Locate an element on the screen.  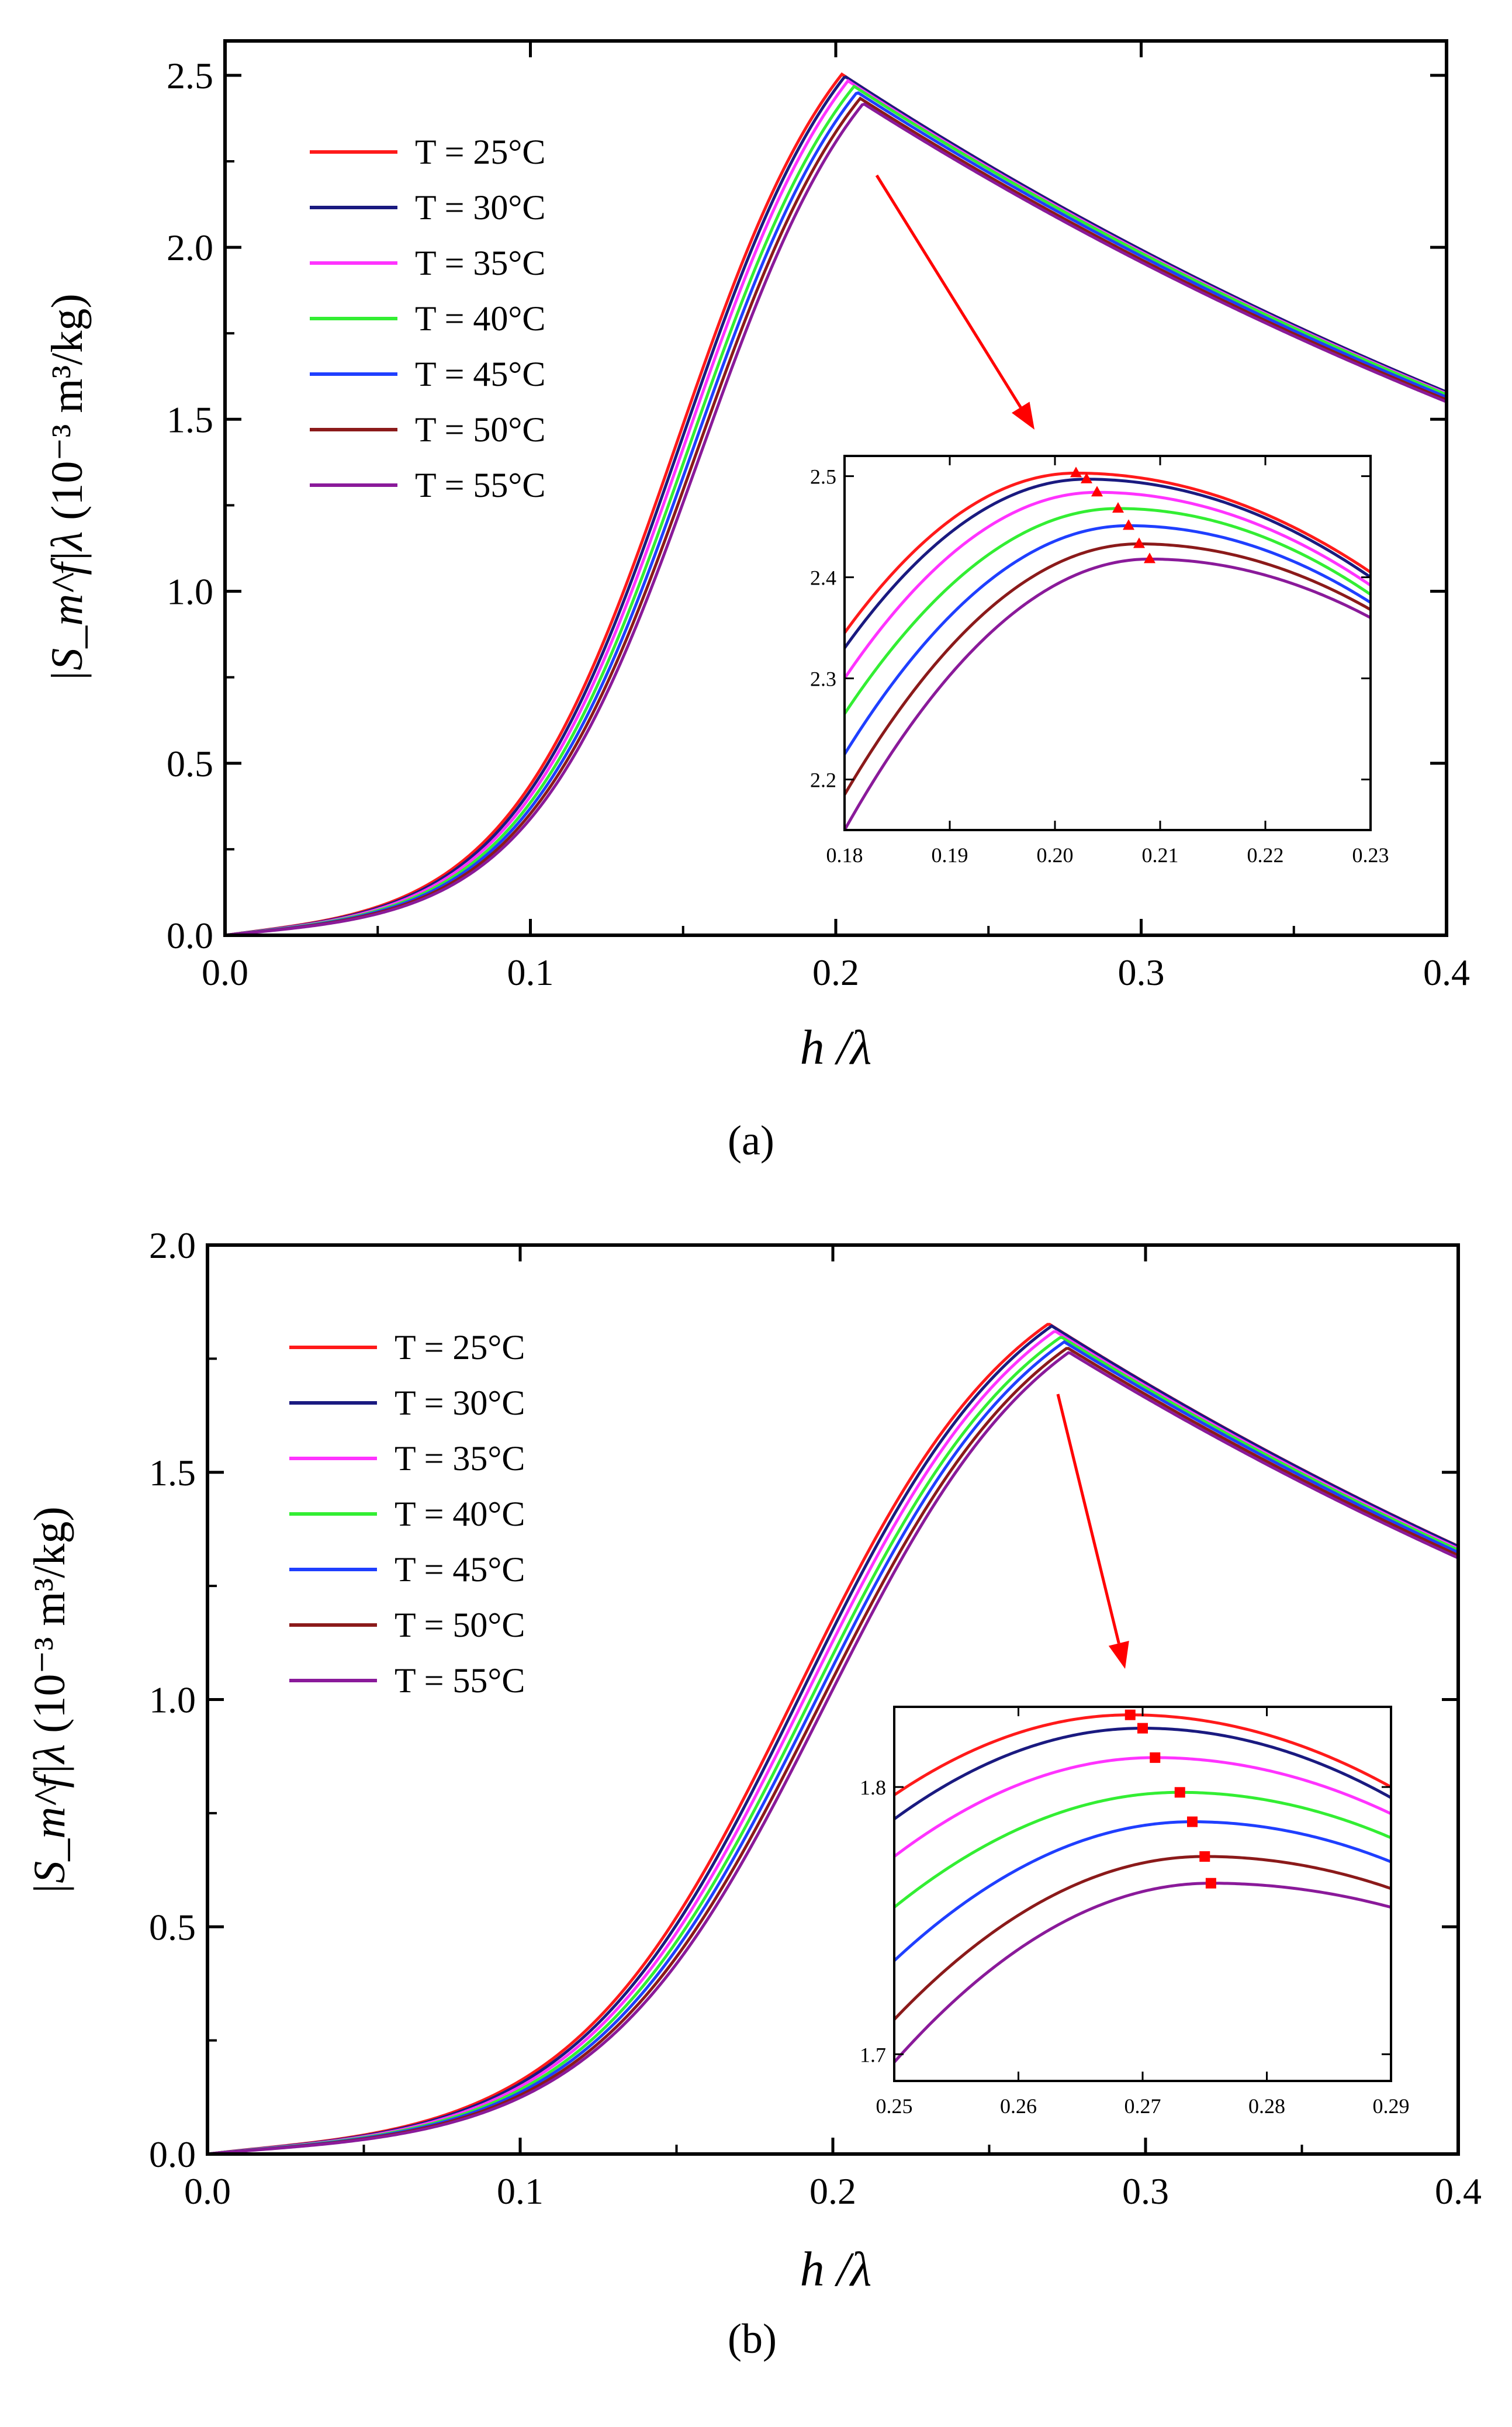
inset-x-tick-label: 0.21 is located at coordinates (1160, 855).